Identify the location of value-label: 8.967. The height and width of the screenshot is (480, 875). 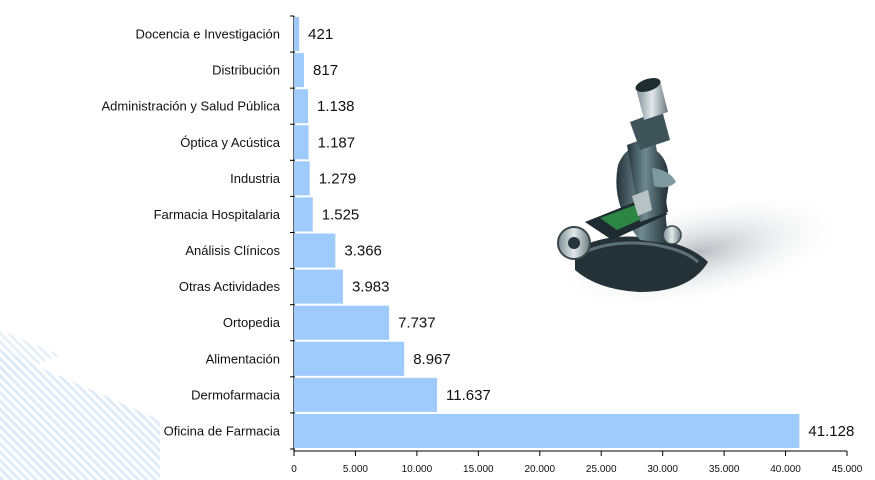
(432, 359).